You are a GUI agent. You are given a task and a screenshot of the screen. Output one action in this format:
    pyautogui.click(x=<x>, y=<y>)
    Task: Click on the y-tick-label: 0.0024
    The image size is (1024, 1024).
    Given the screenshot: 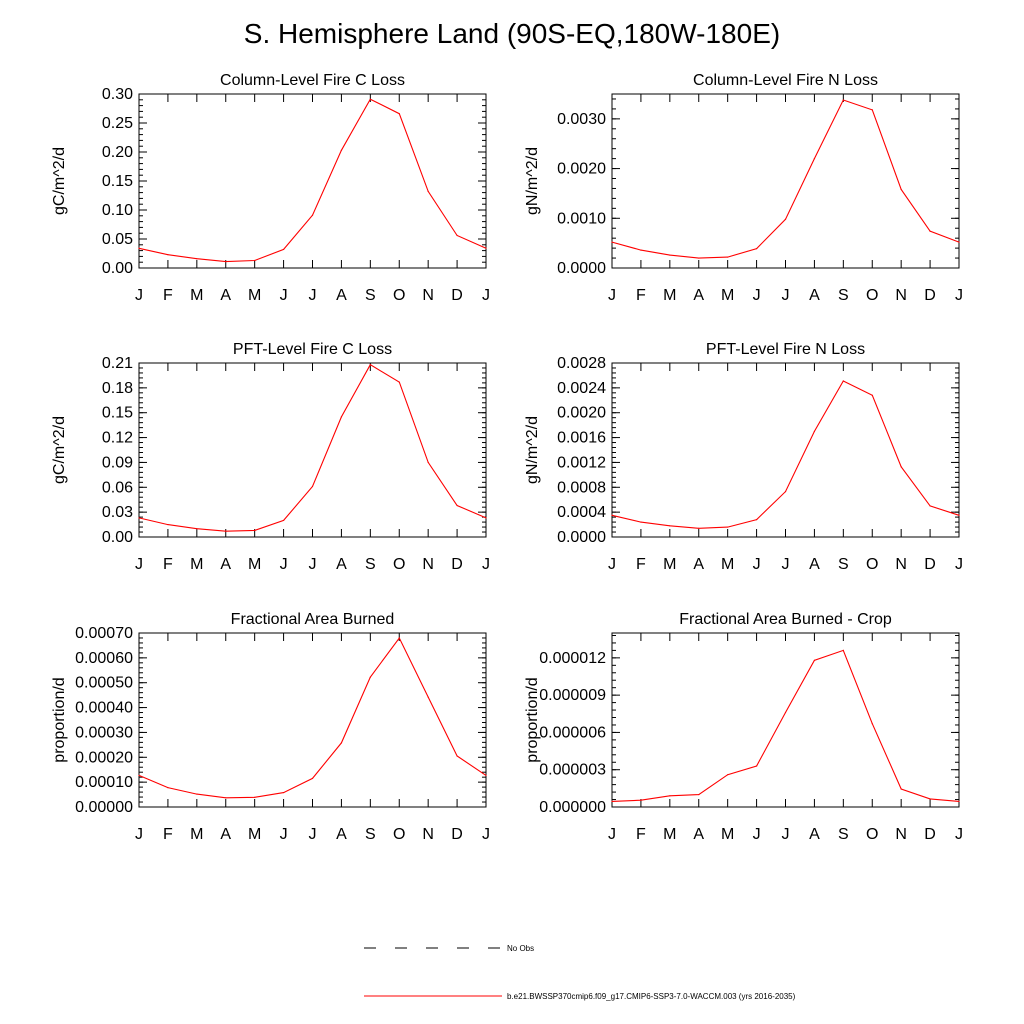 What is the action you would take?
    pyautogui.click(x=581, y=388)
    